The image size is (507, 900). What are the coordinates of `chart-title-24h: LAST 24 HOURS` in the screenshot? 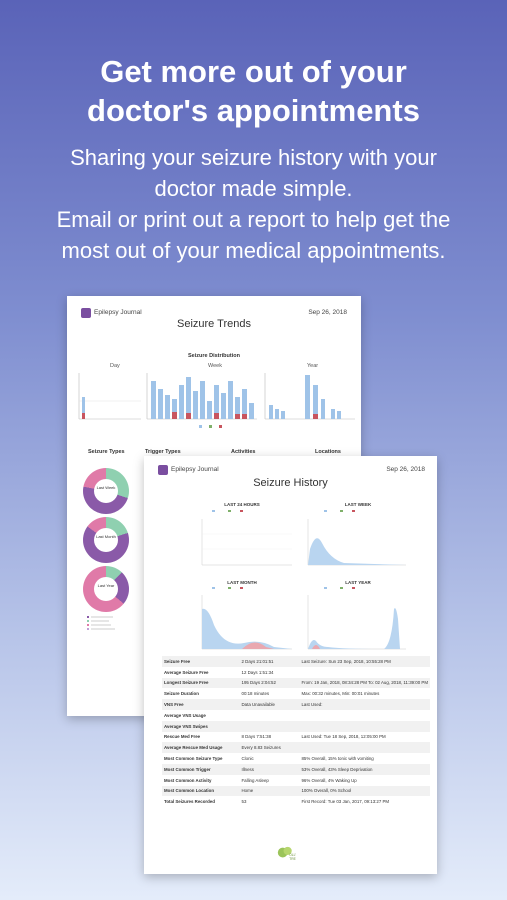 It's located at (242, 504).